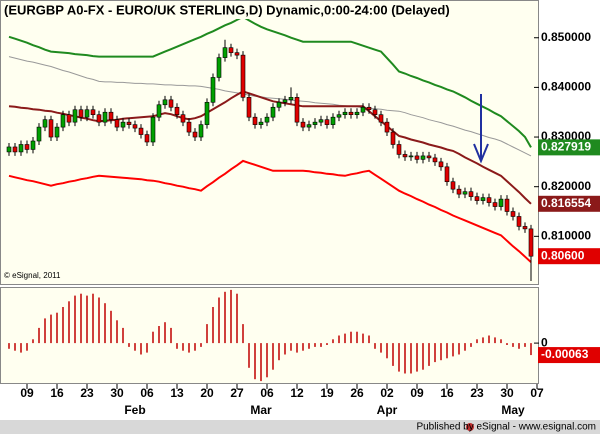 This screenshot has height=434, width=600. I want to click on x-tick-label: 07, so click(537, 393).